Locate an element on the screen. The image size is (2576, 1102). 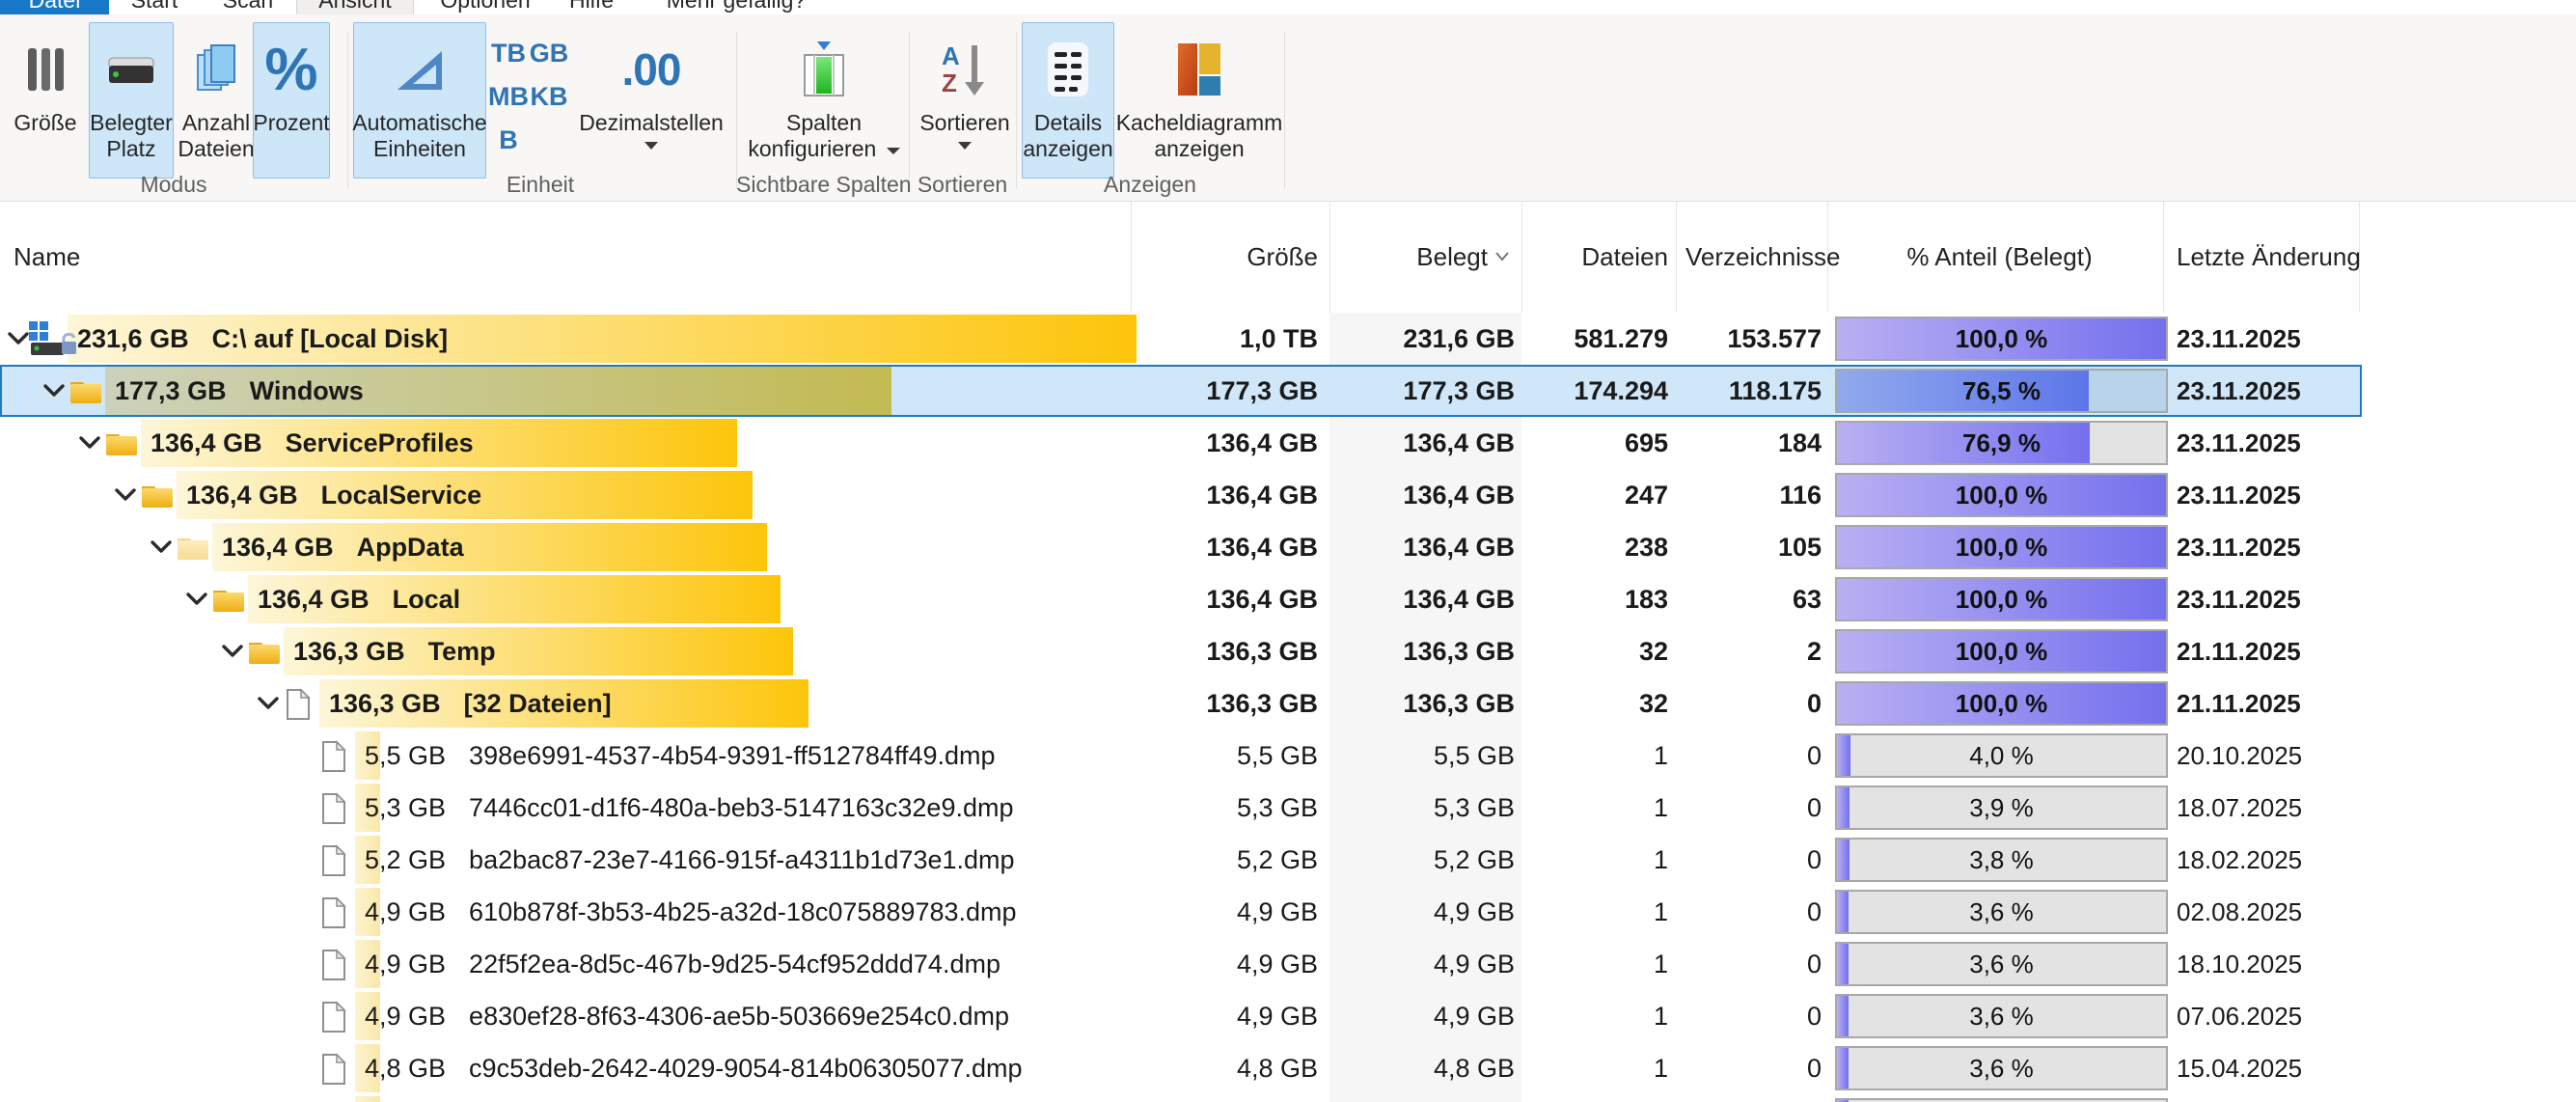
cell-dateien: 32 is located at coordinates (1653, 651).